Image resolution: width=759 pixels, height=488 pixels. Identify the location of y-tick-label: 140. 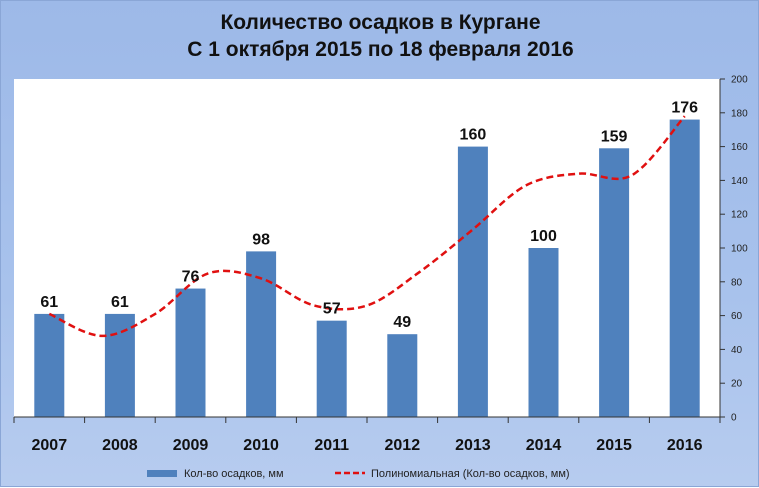
(739, 181).